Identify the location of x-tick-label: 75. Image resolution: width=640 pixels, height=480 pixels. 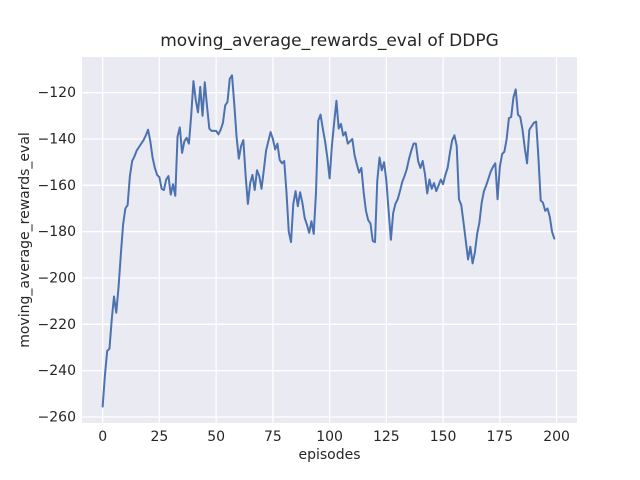
(273, 437).